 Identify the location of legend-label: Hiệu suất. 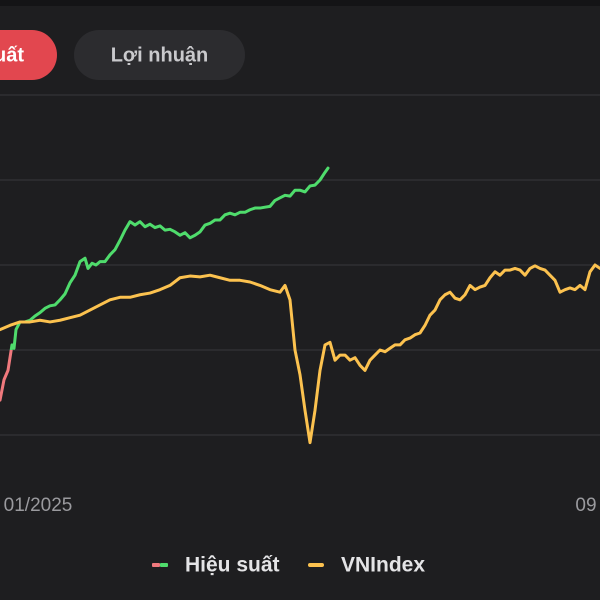
(232, 565).